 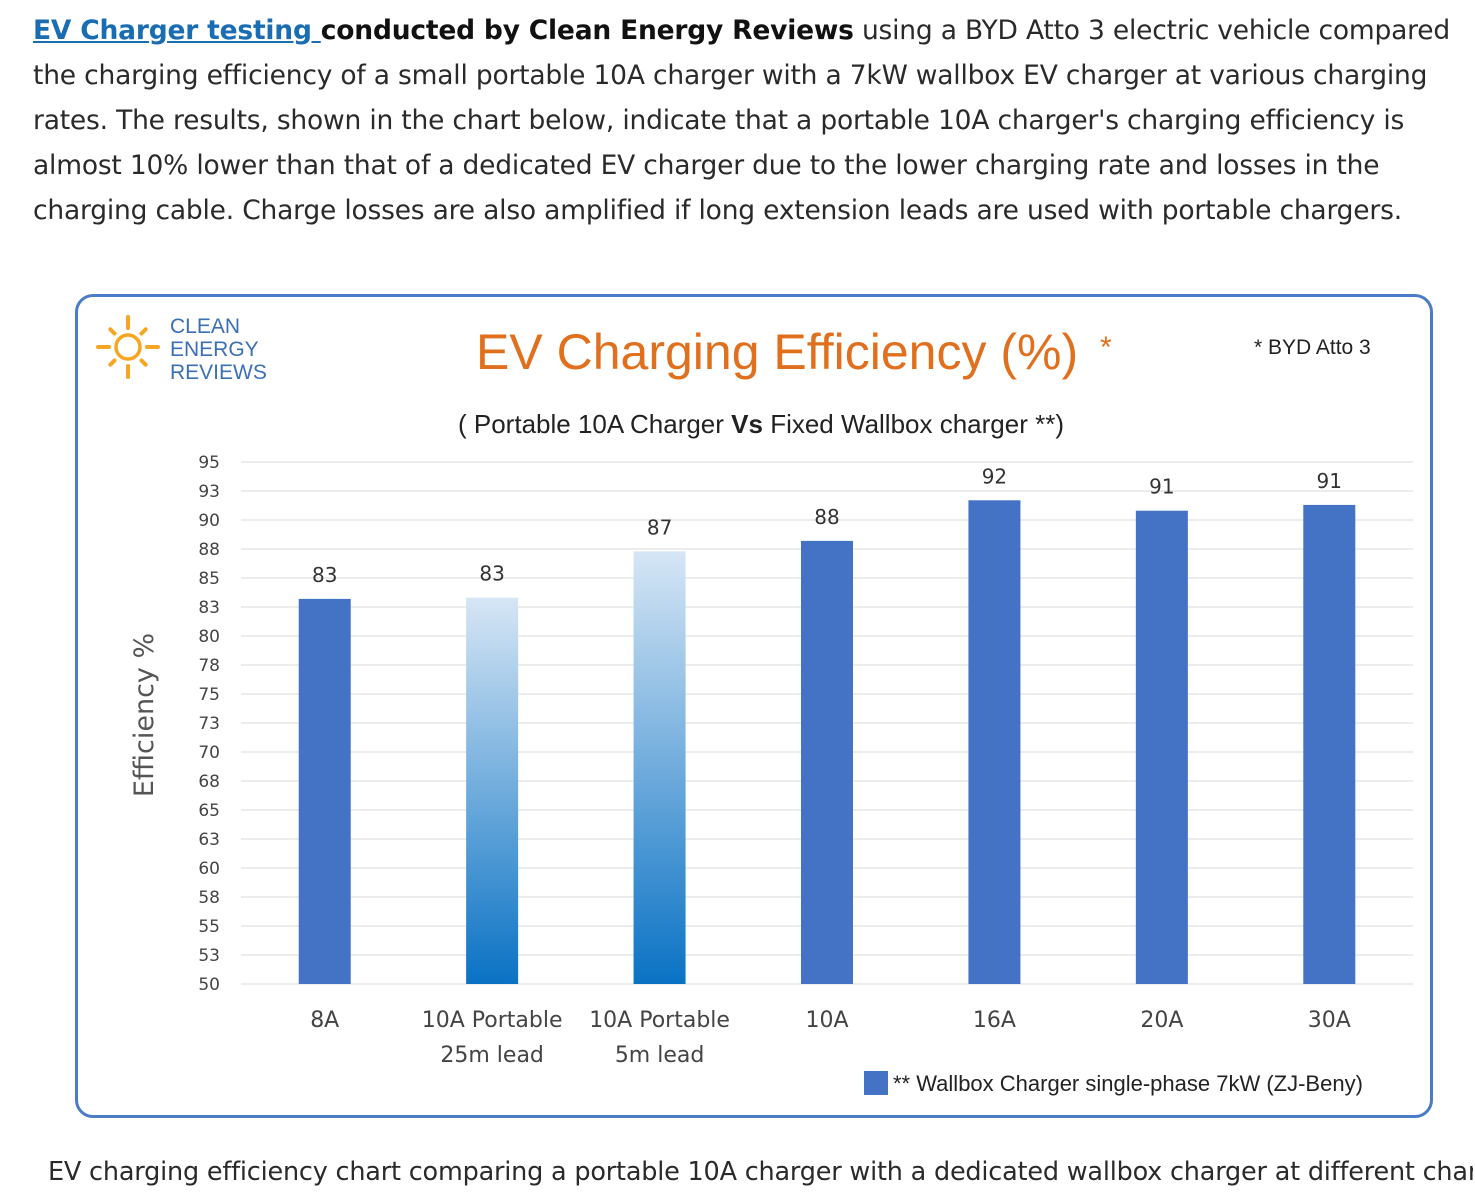 I want to click on bar-10a-portable-25m-lead, so click(x=492, y=790).